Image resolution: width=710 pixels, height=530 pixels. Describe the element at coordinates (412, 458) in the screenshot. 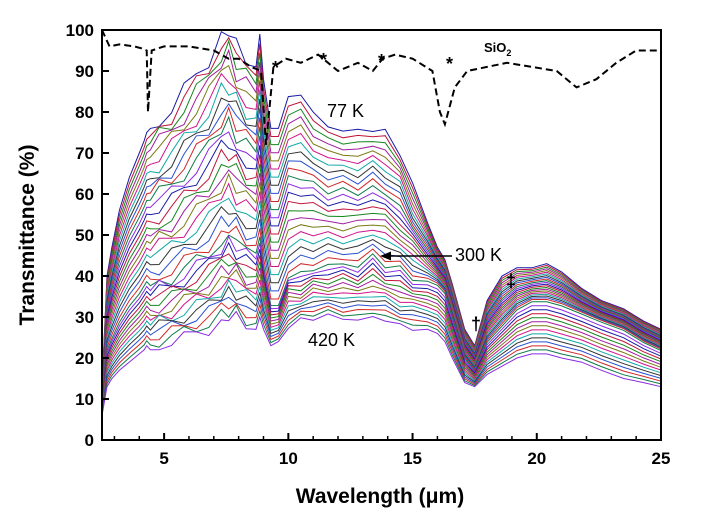

I see `x-tick-label: 15` at that location.